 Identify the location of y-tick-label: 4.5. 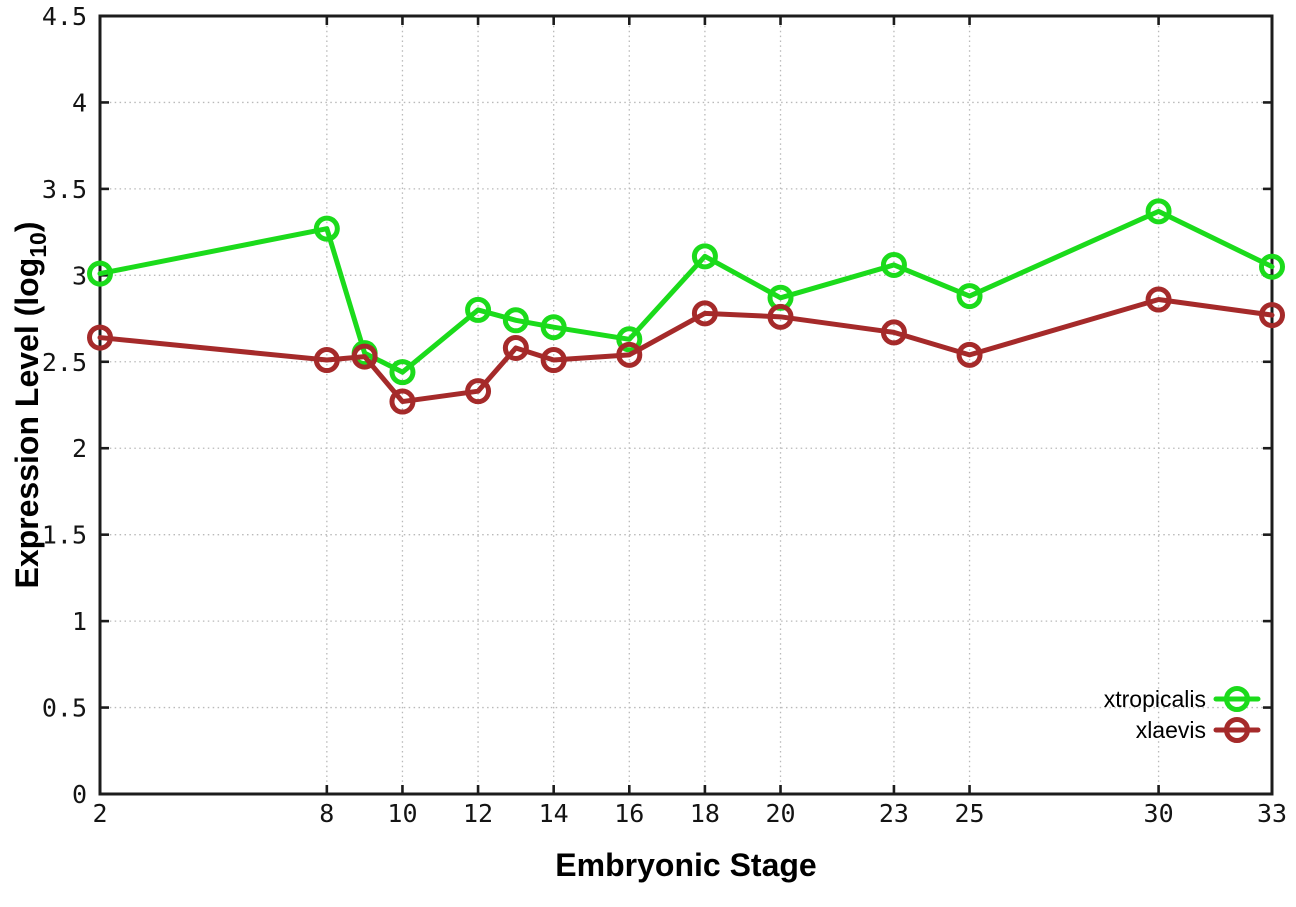
(64, 16).